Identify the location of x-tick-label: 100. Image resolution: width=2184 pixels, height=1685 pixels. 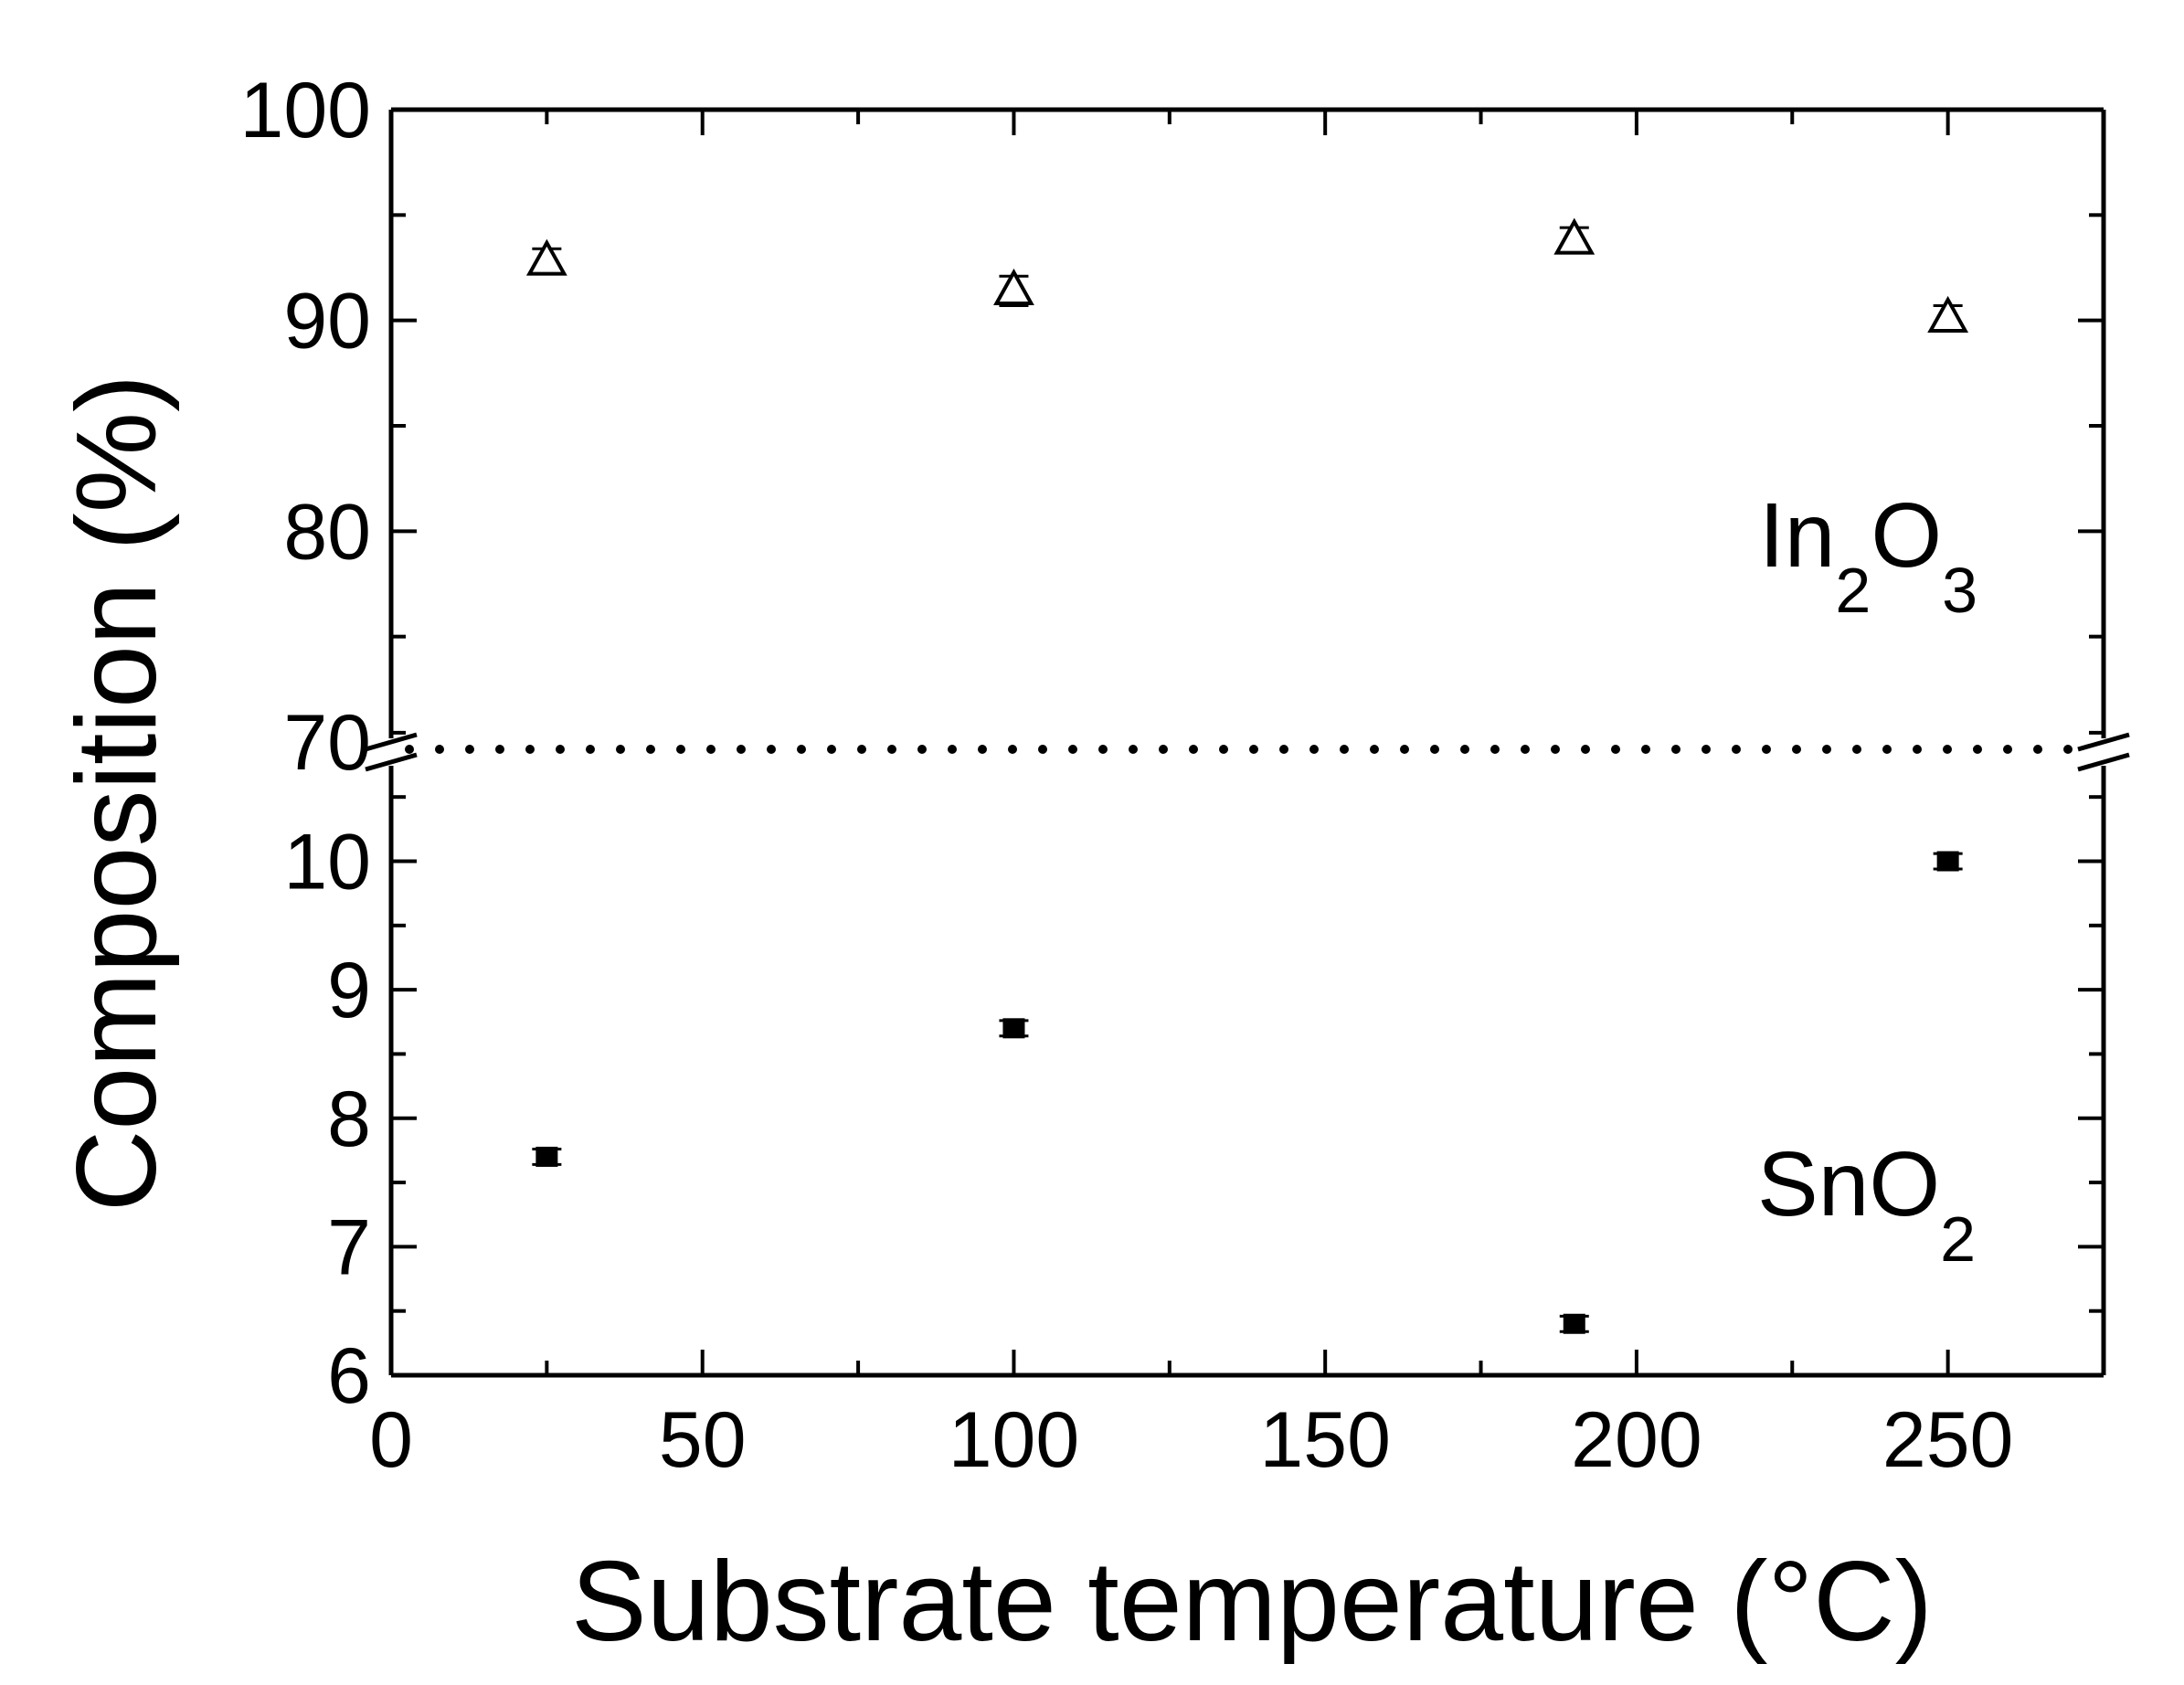
(1015, 1440).